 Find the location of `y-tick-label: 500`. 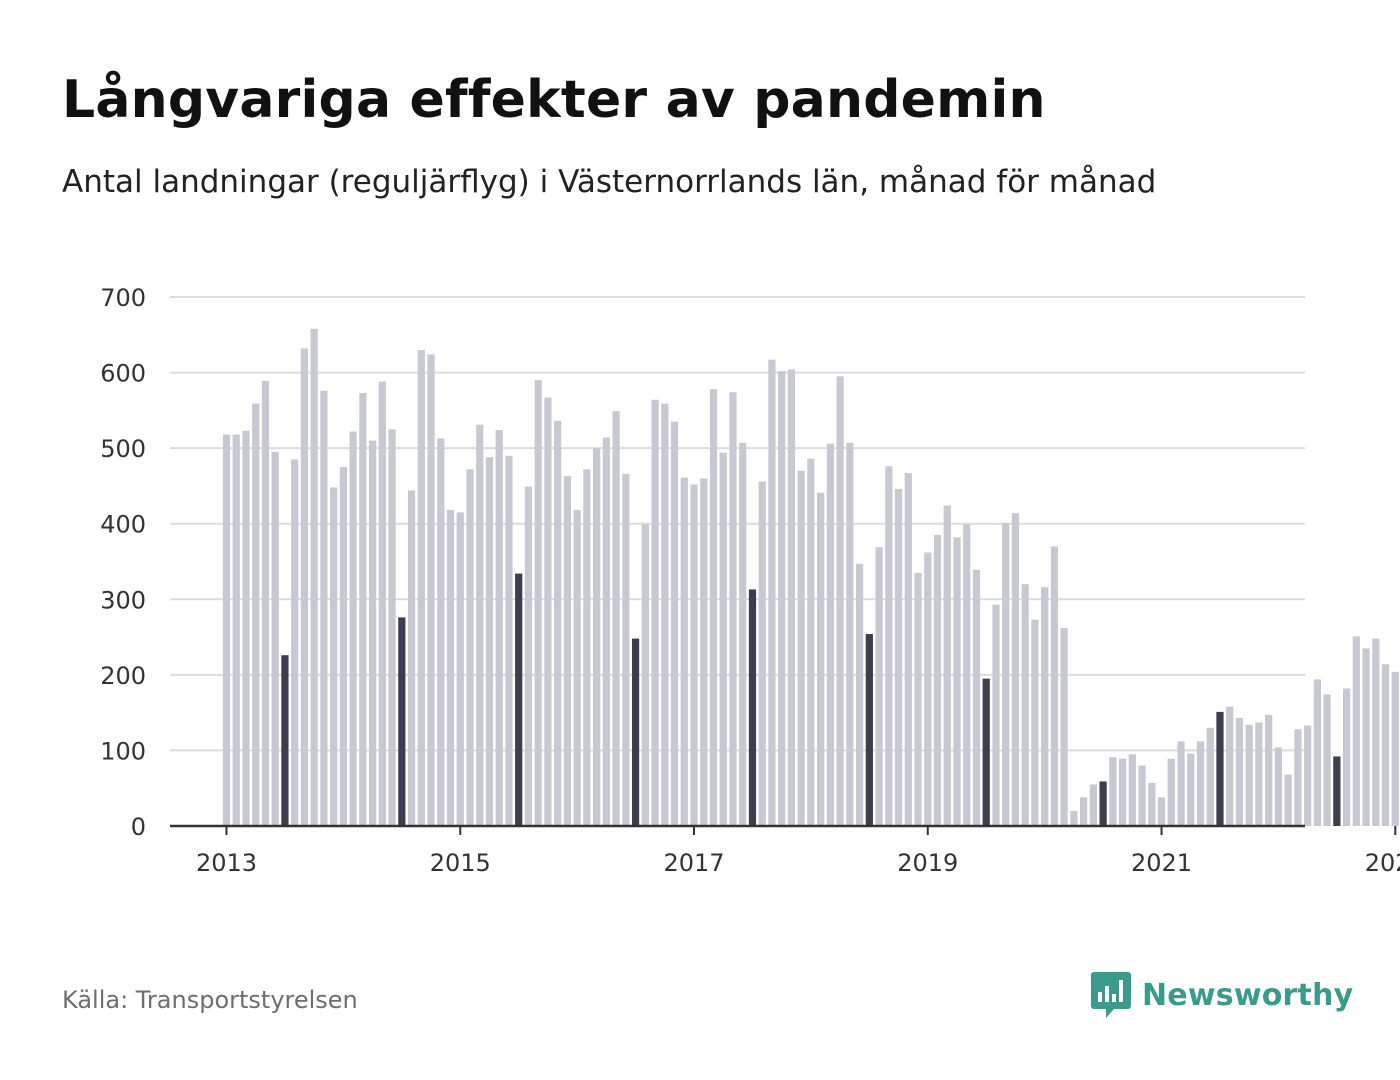

y-tick-label: 500 is located at coordinates (123, 449).